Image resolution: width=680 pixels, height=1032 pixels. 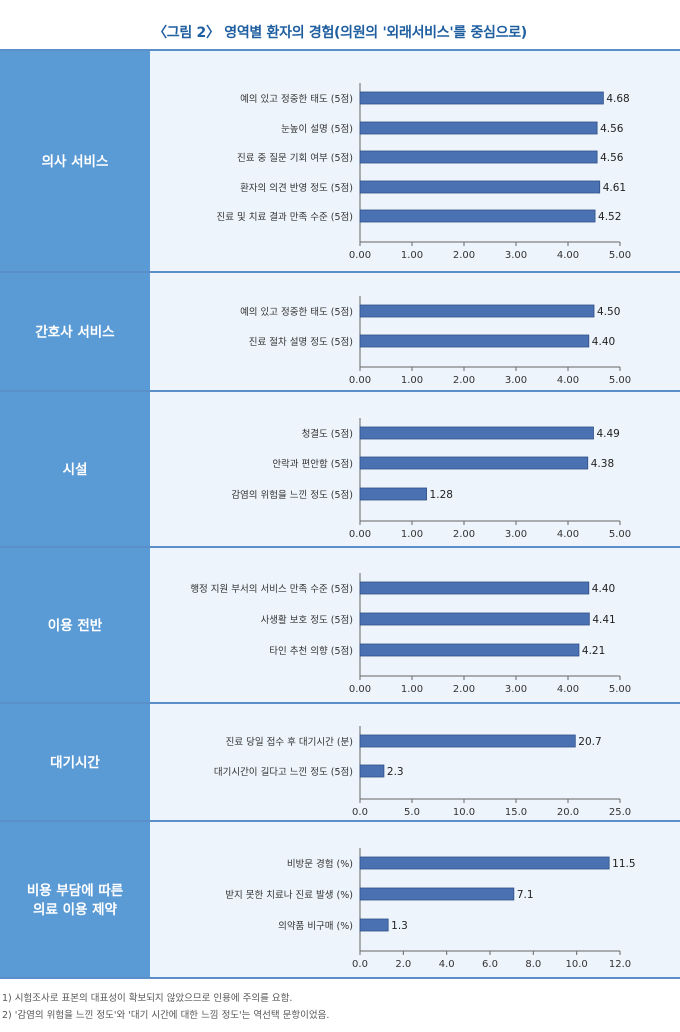 I want to click on category-label: 진료 절차 설명 정도 (5점), so click(x=301, y=342).